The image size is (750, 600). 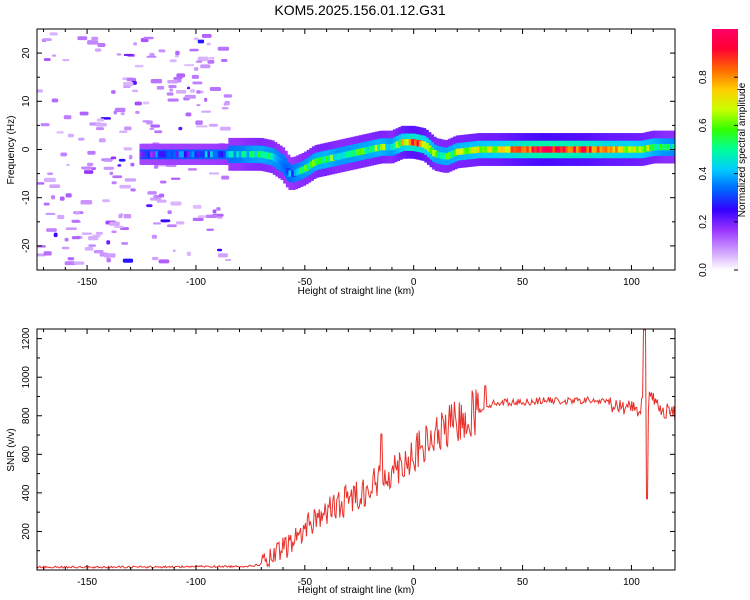 I want to click on y-tick-label: 10, so click(x=26, y=101).